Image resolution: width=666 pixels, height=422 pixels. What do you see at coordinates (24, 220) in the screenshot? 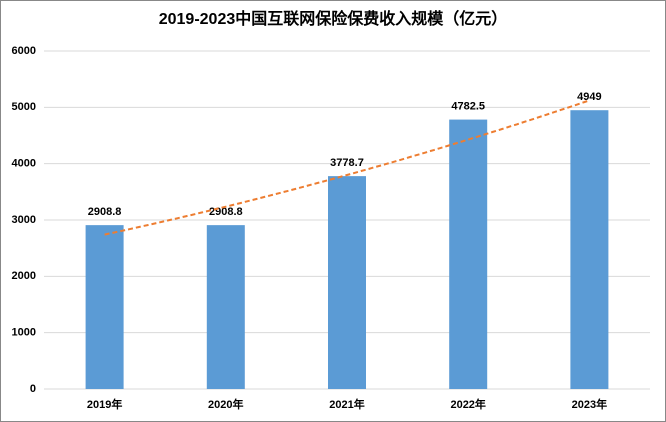
I see `y-tick-label: 3000` at bounding box center [24, 220].